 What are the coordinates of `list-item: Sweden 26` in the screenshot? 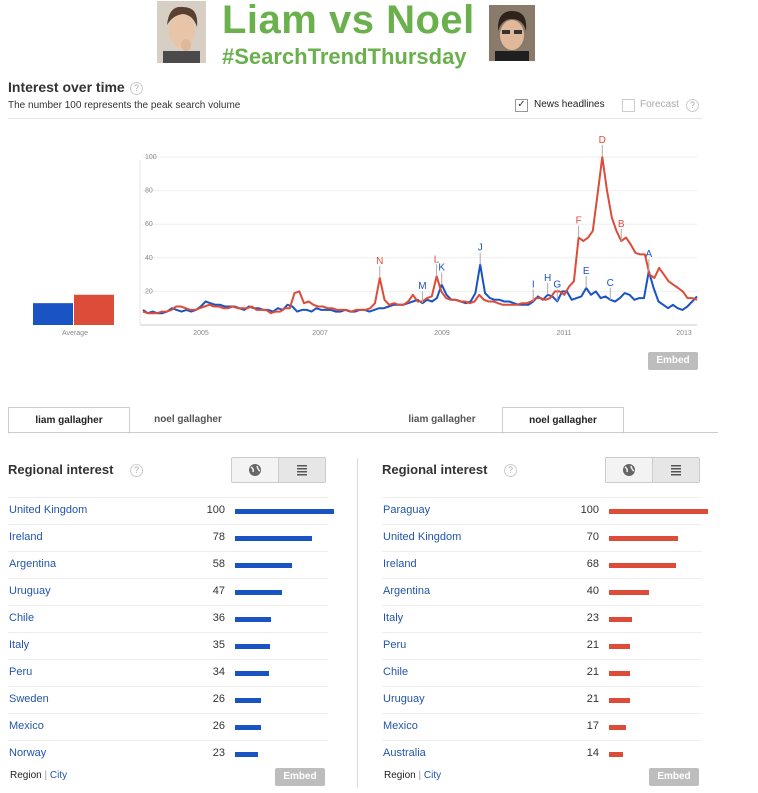 It's located at (168, 700).